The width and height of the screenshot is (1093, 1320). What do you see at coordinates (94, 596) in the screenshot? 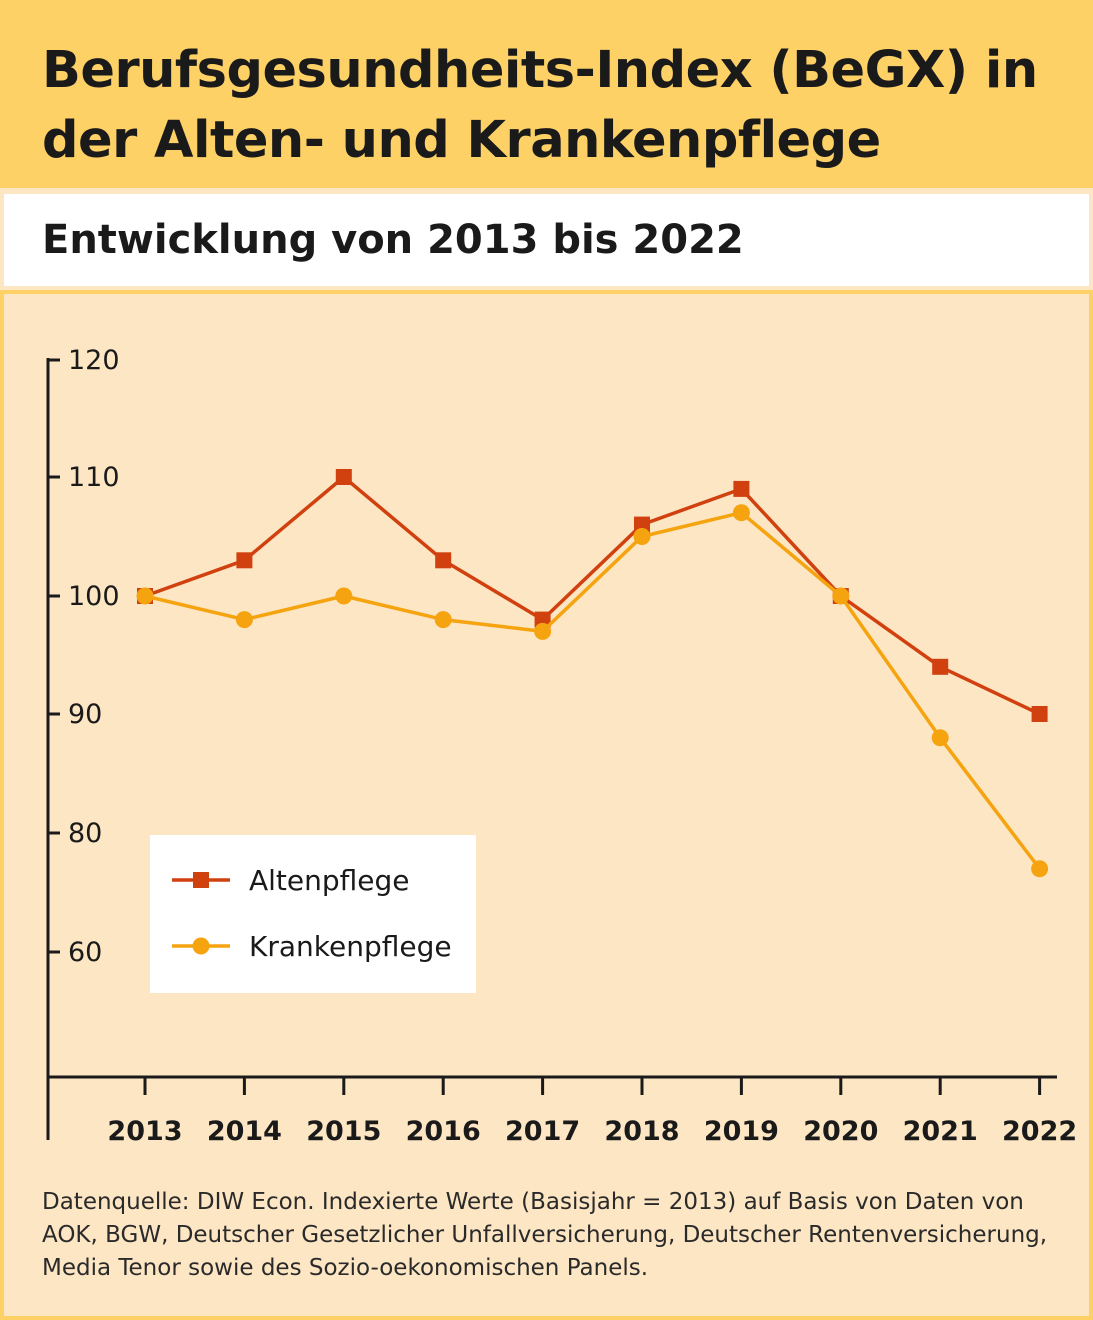
I see `y-tick-label: 100` at bounding box center [94, 596].